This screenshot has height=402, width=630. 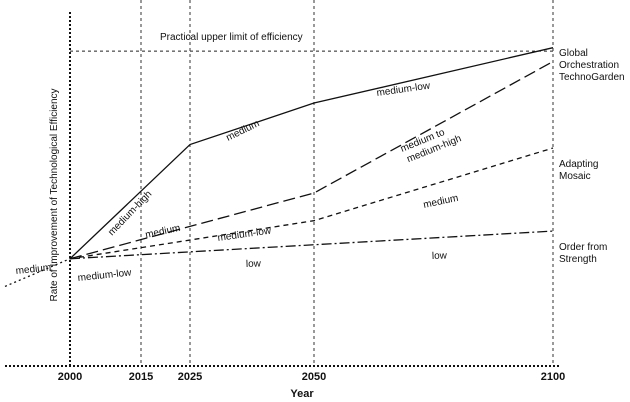 I want to click on x-tick-2050: 2050, so click(x=314, y=377).